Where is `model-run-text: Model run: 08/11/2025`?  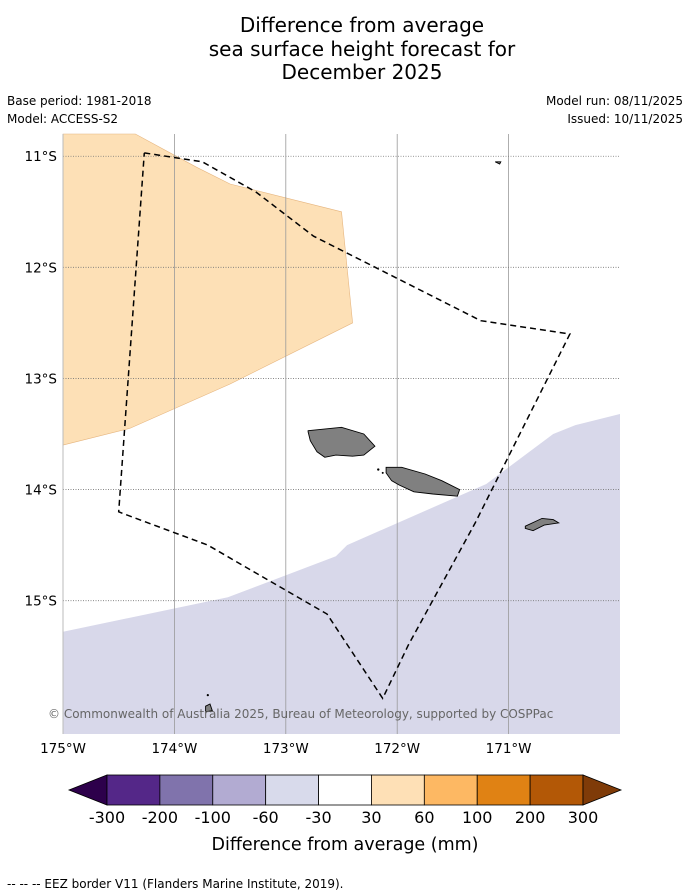 model-run-text: Model run: 08/11/2025 is located at coordinates (614, 101).